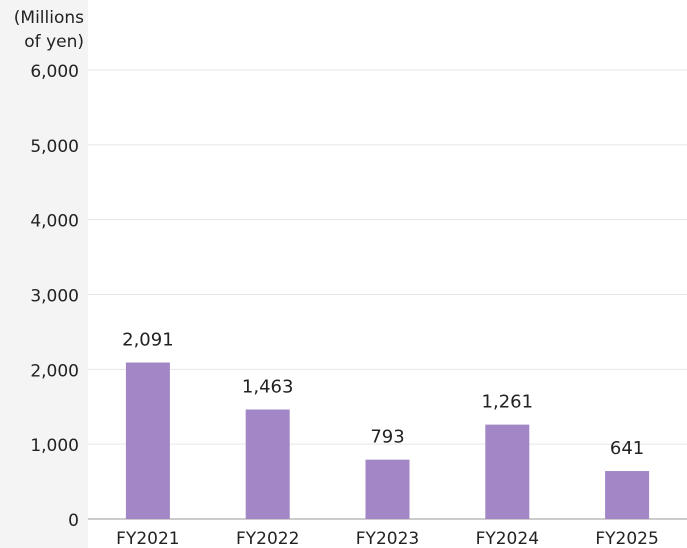 This screenshot has height=548, width=687. I want to click on y-tick-label: 1,000, so click(54, 446).